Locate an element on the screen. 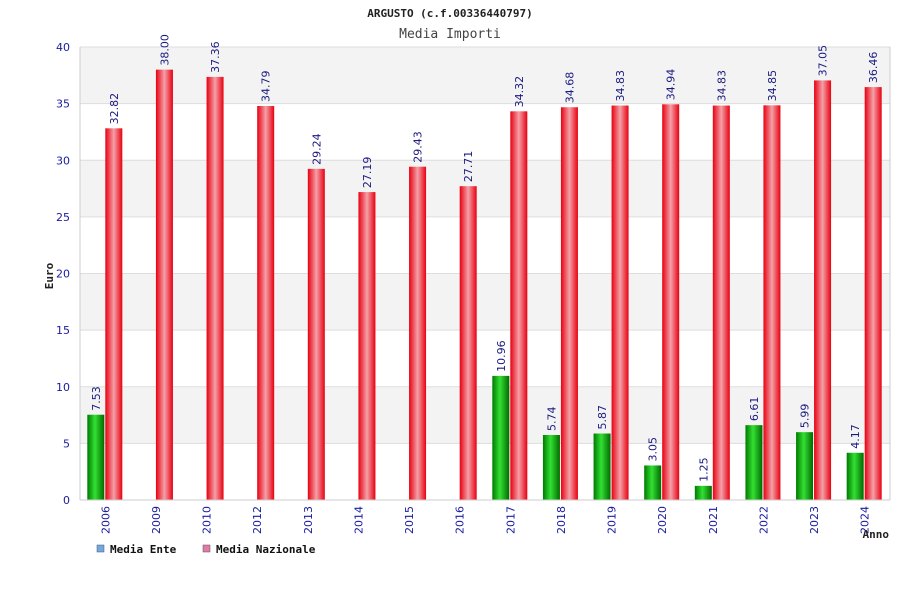  data-label: 5.74 is located at coordinates (551, 418).